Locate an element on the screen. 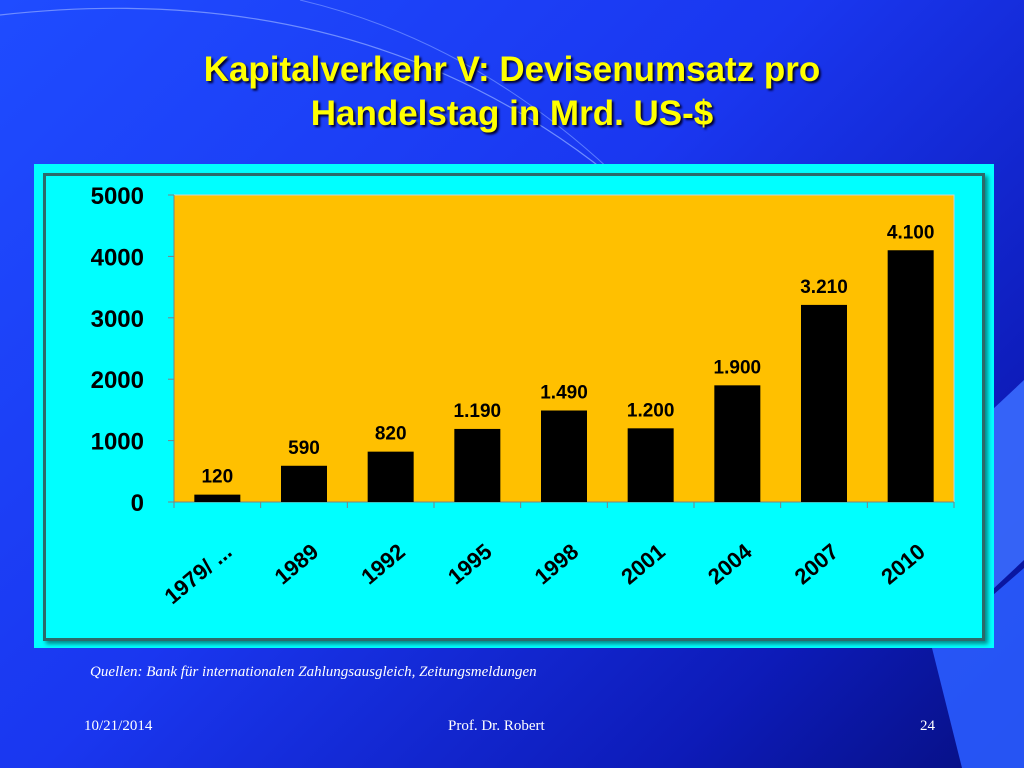  x-tick-label: 1995 is located at coordinates (470, 564).